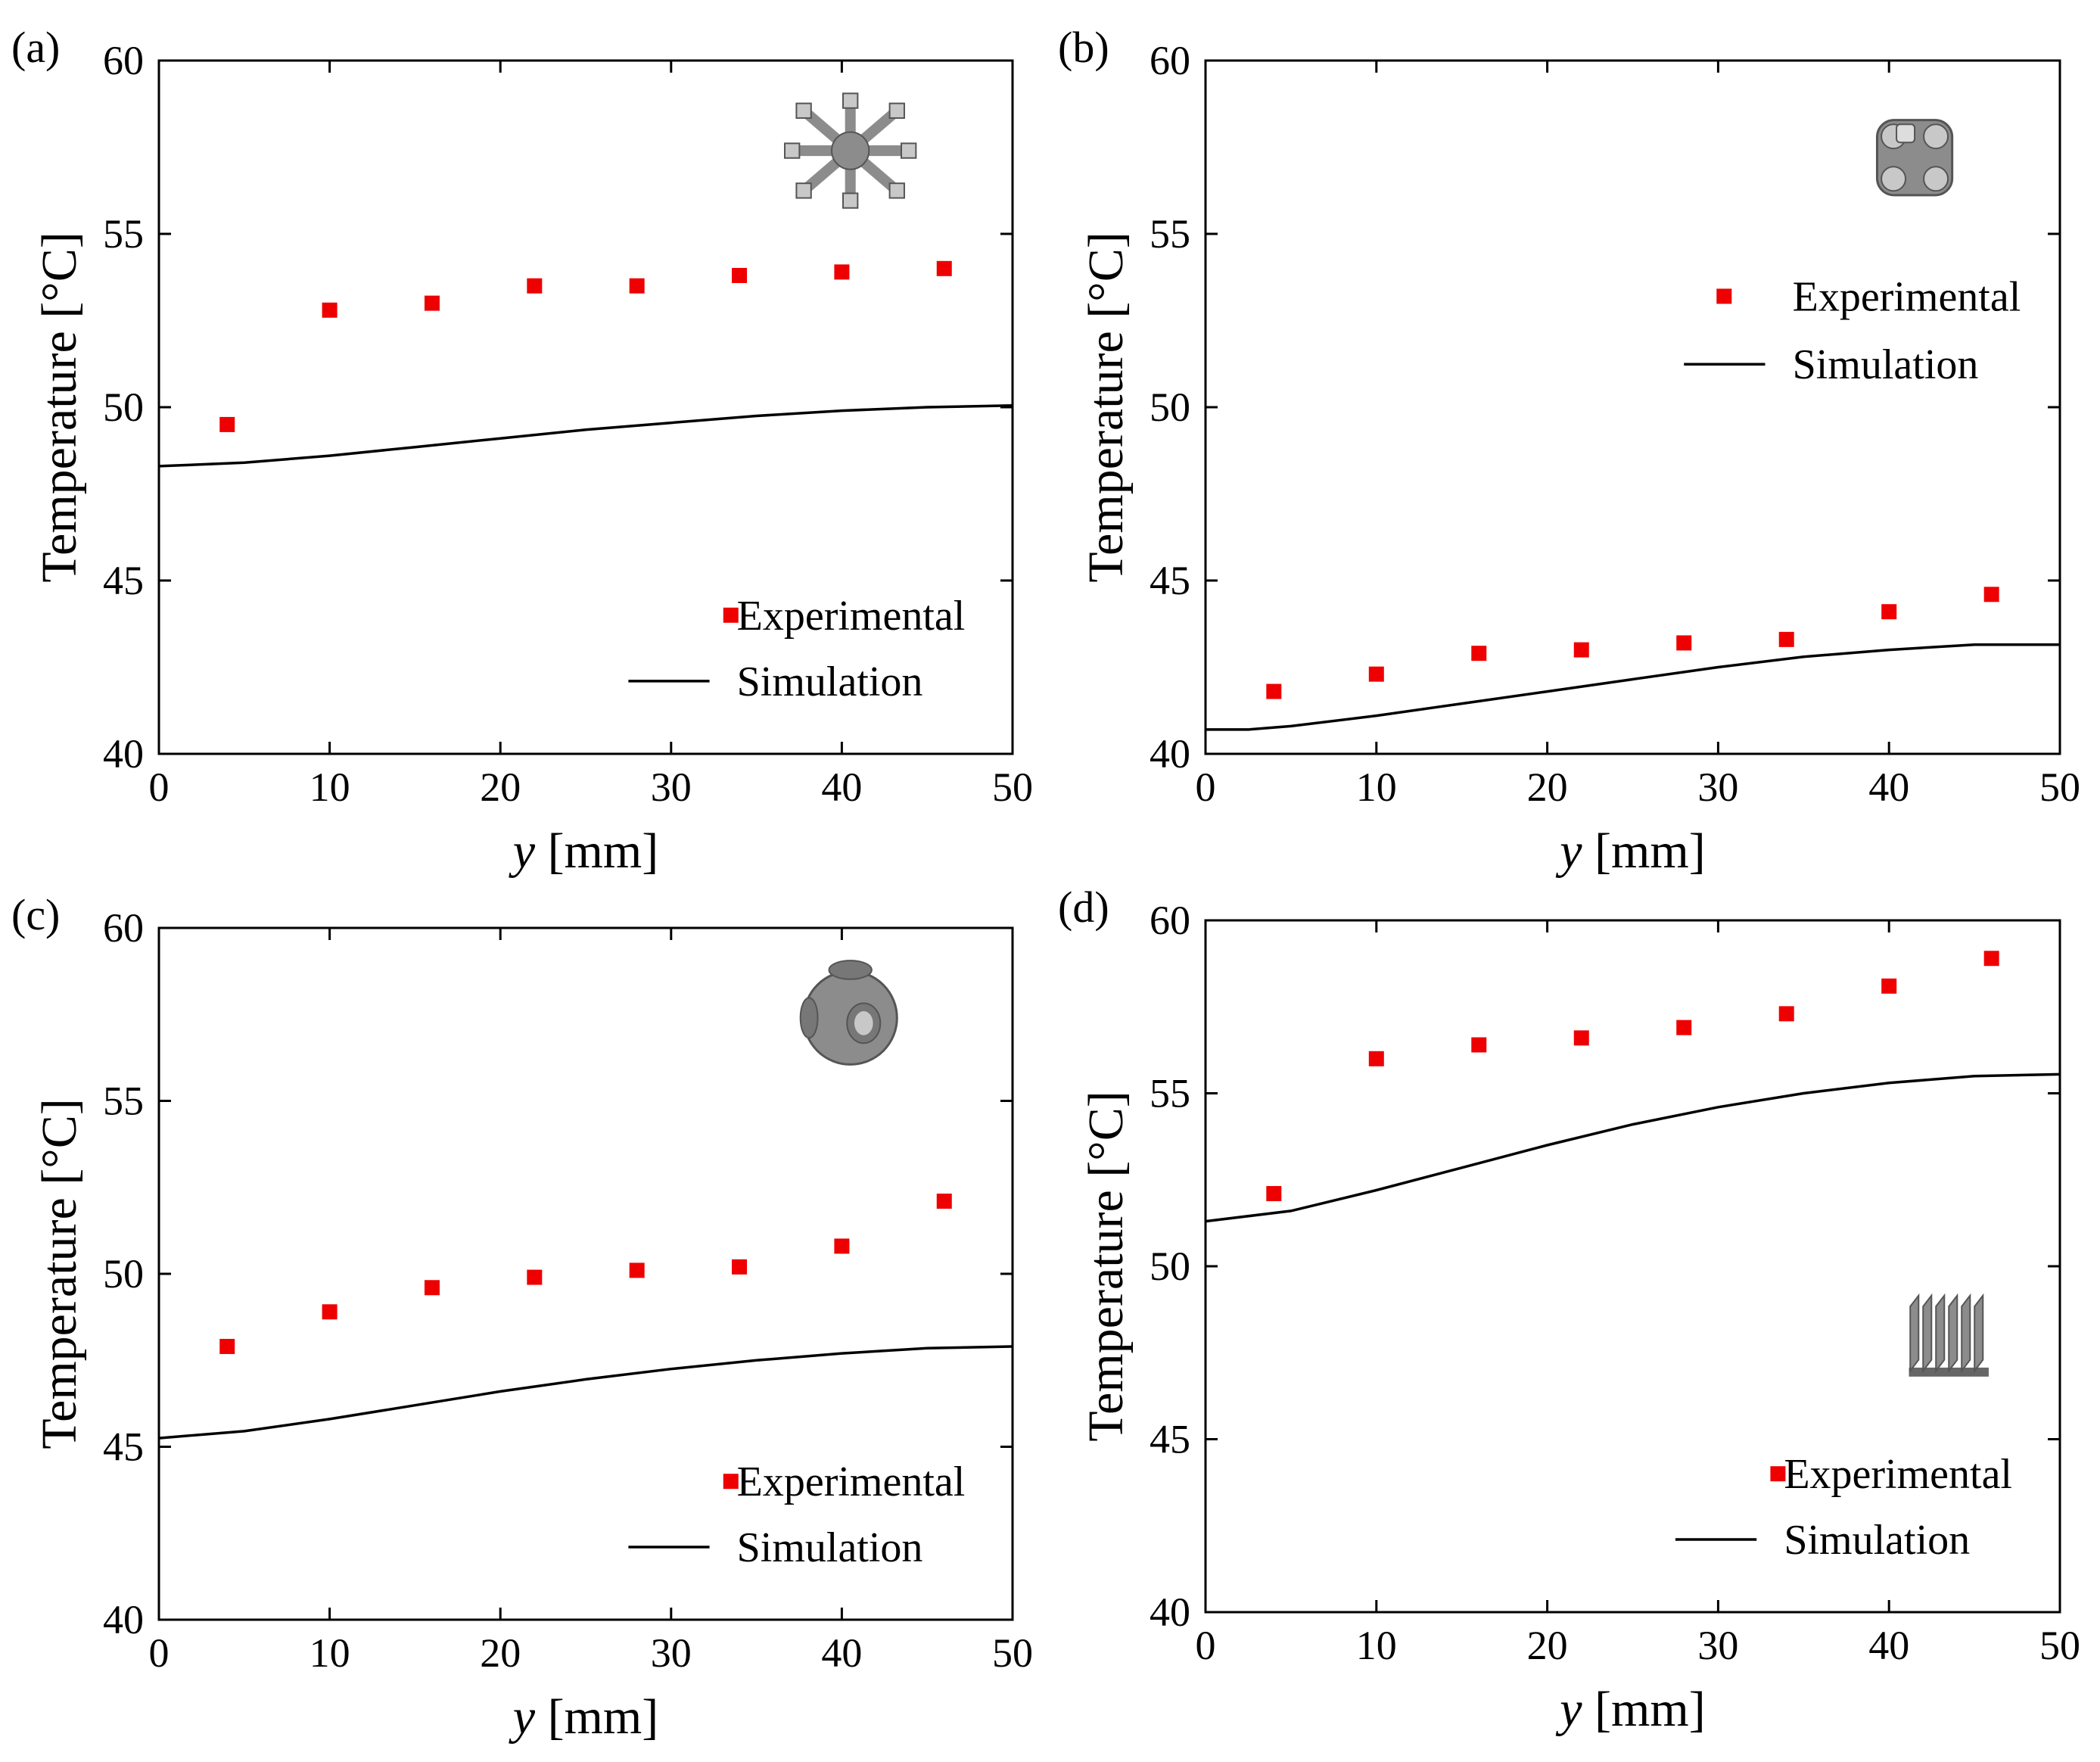 The height and width of the screenshot is (1762, 2100). I want to click on icon-opening, so click(1906, 133).